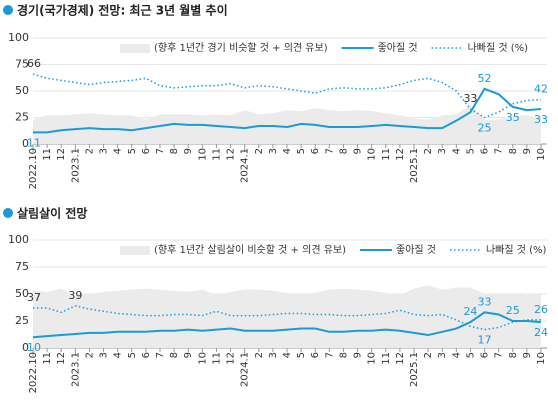 This screenshot has width=558, height=403. Describe the element at coordinates (52, 213) in the screenshot. I see `chart-title: 살림살이 전망` at that location.